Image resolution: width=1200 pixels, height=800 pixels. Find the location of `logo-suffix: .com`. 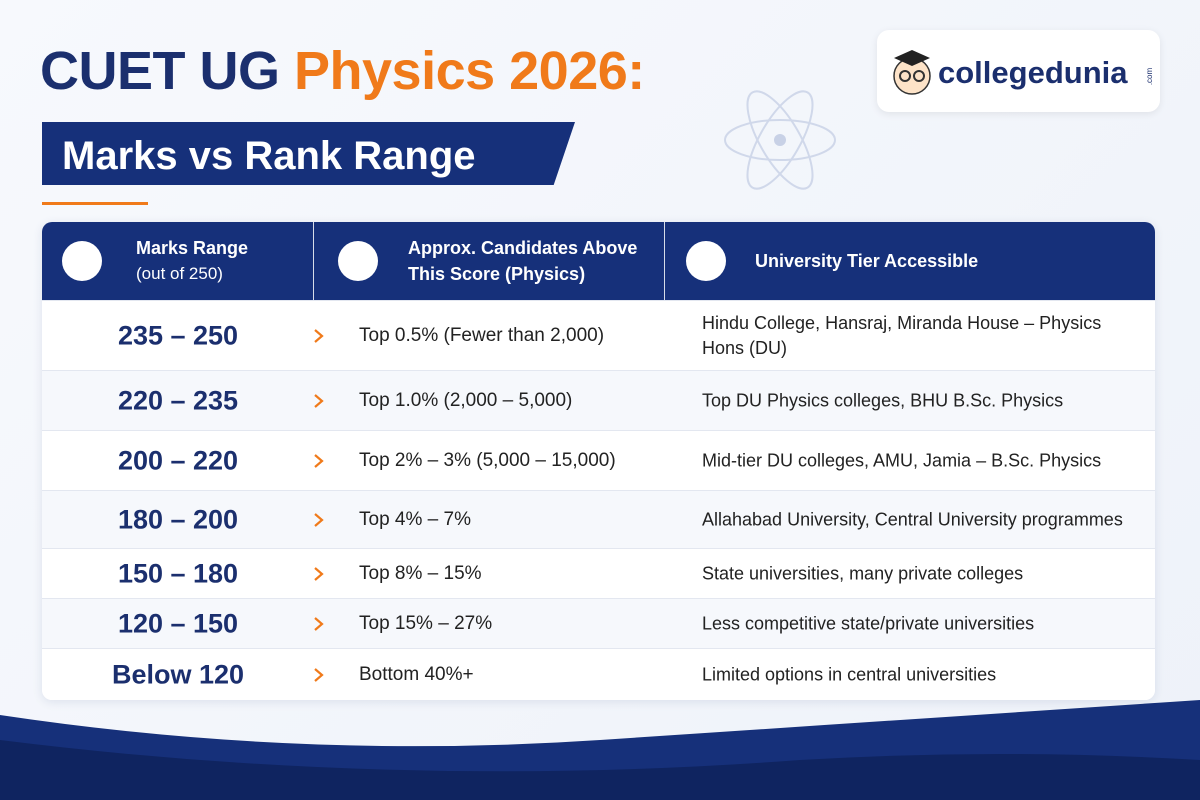

logo-suffix: .com is located at coordinates (1150, 76).